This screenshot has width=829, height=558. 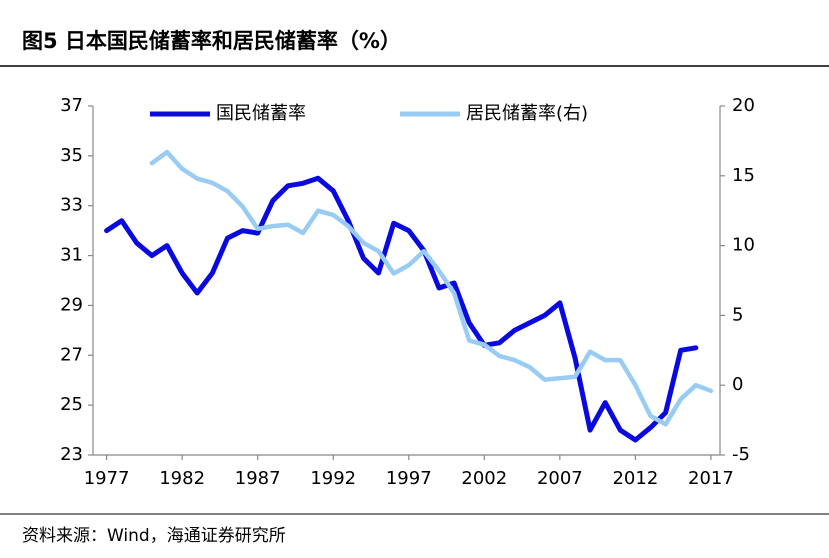 What do you see at coordinates (107, 478) in the screenshot?
I see `x-tick-label: 1977` at bounding box center [107, 478].